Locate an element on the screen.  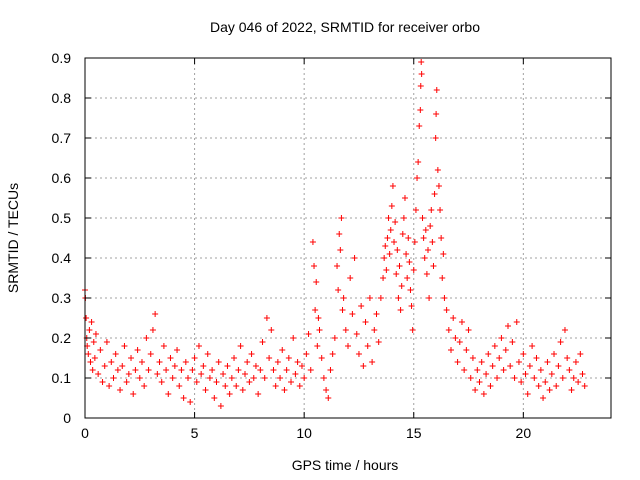
x-tick-label: 5 is located at coordinates (195, 433).